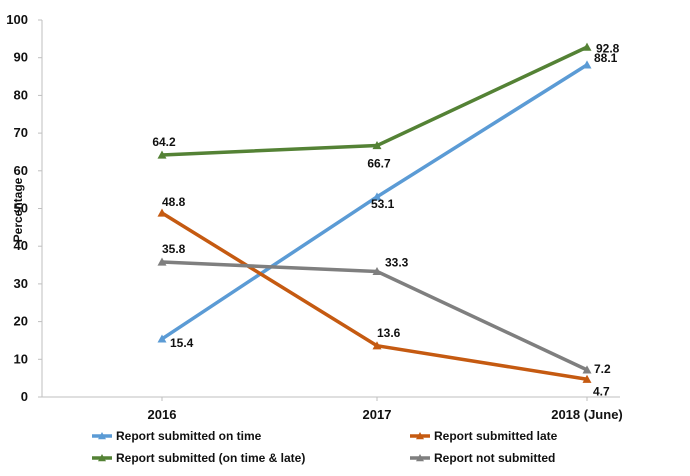 This screenshot has height=476, width=690. Describe the element at coordinates (602, 369) in the screenshot. I see `data-label: 7.2` at that location.